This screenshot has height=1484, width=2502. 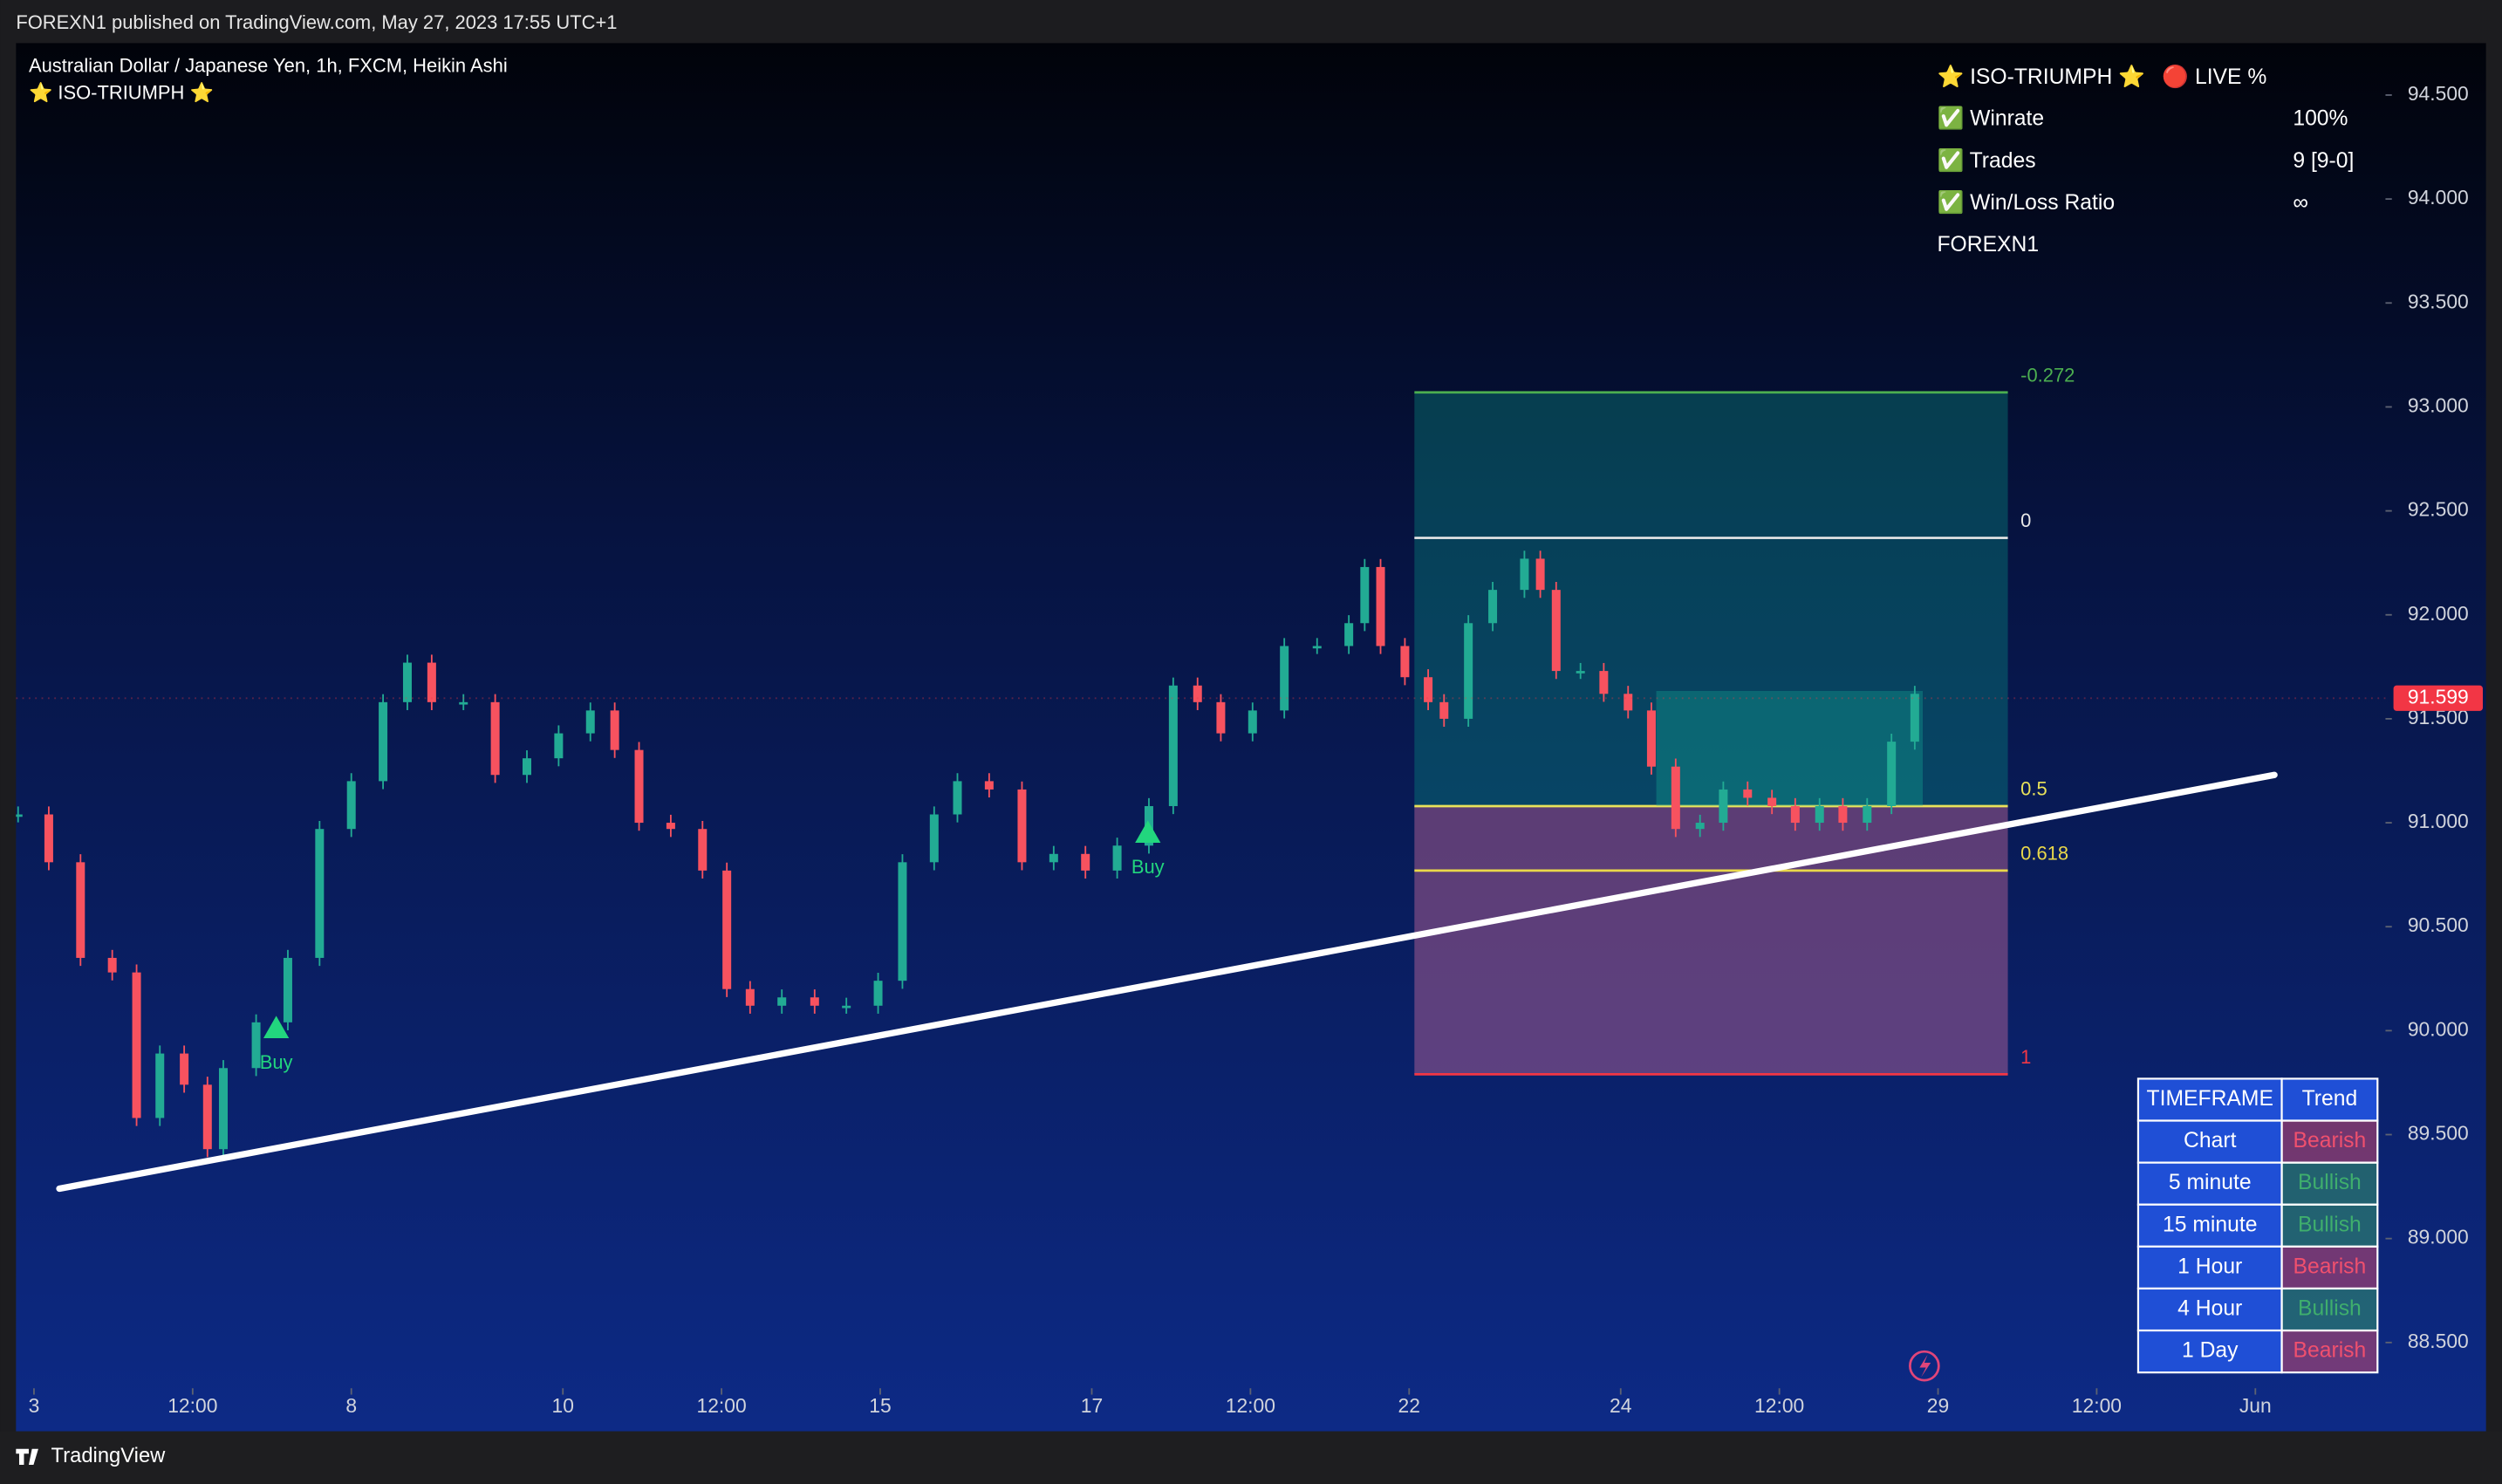 What do you see at coordinates (1148, 831) in the screenshot?
I see `buy-signal` at bounding box center [1148, 831].